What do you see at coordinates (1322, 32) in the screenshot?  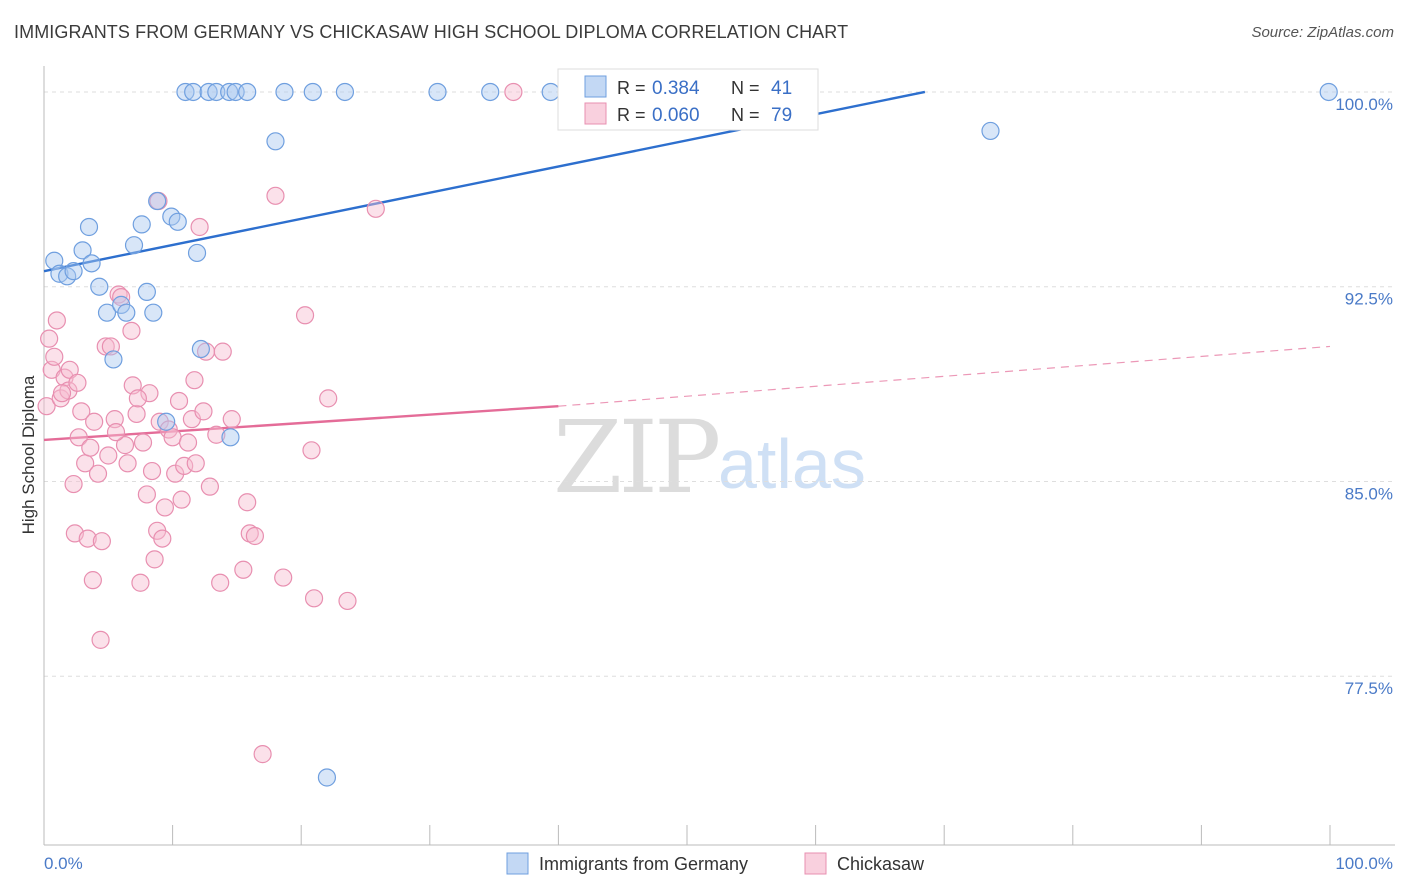 I see `chart-source: Source: ZipAtlas.com` at bounding box center [1322, 32].